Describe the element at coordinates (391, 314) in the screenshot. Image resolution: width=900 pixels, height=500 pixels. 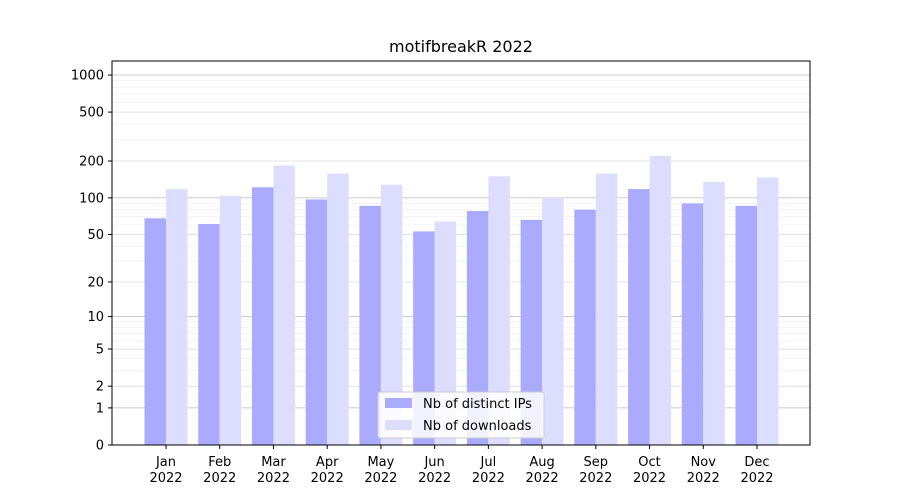
I see `bar-downloads-may` at that location.